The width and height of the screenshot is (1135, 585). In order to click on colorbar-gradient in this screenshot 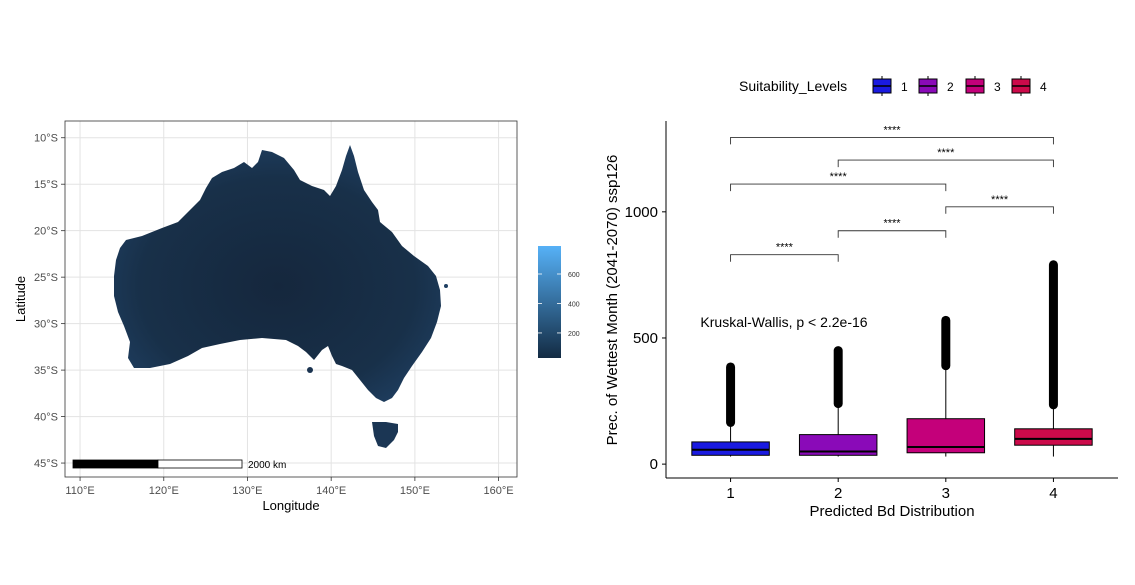, I will do `click(549, 302)`.